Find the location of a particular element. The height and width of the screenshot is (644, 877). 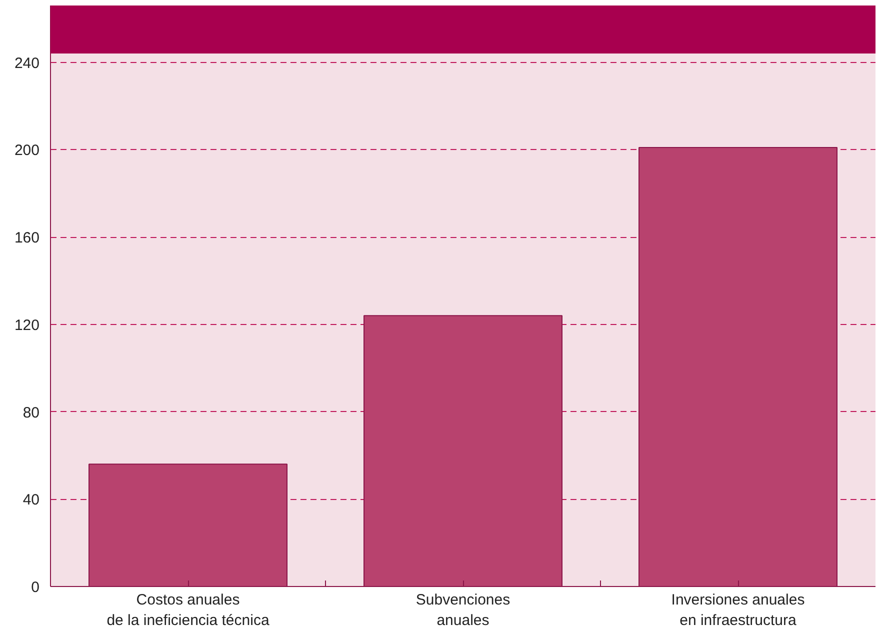

y-tick-label: 240 is located at coordinates (27, 63).